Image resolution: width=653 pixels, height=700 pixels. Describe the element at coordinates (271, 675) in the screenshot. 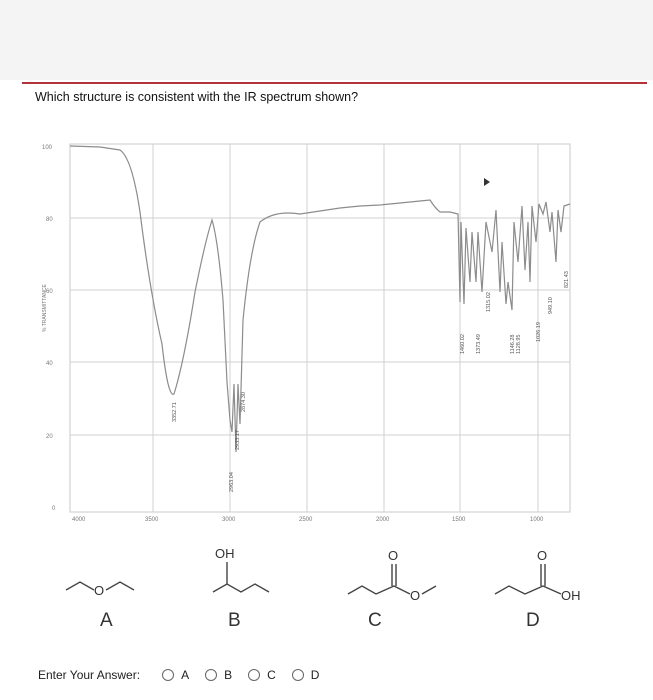

I see `answer-option-label: C` at that location.